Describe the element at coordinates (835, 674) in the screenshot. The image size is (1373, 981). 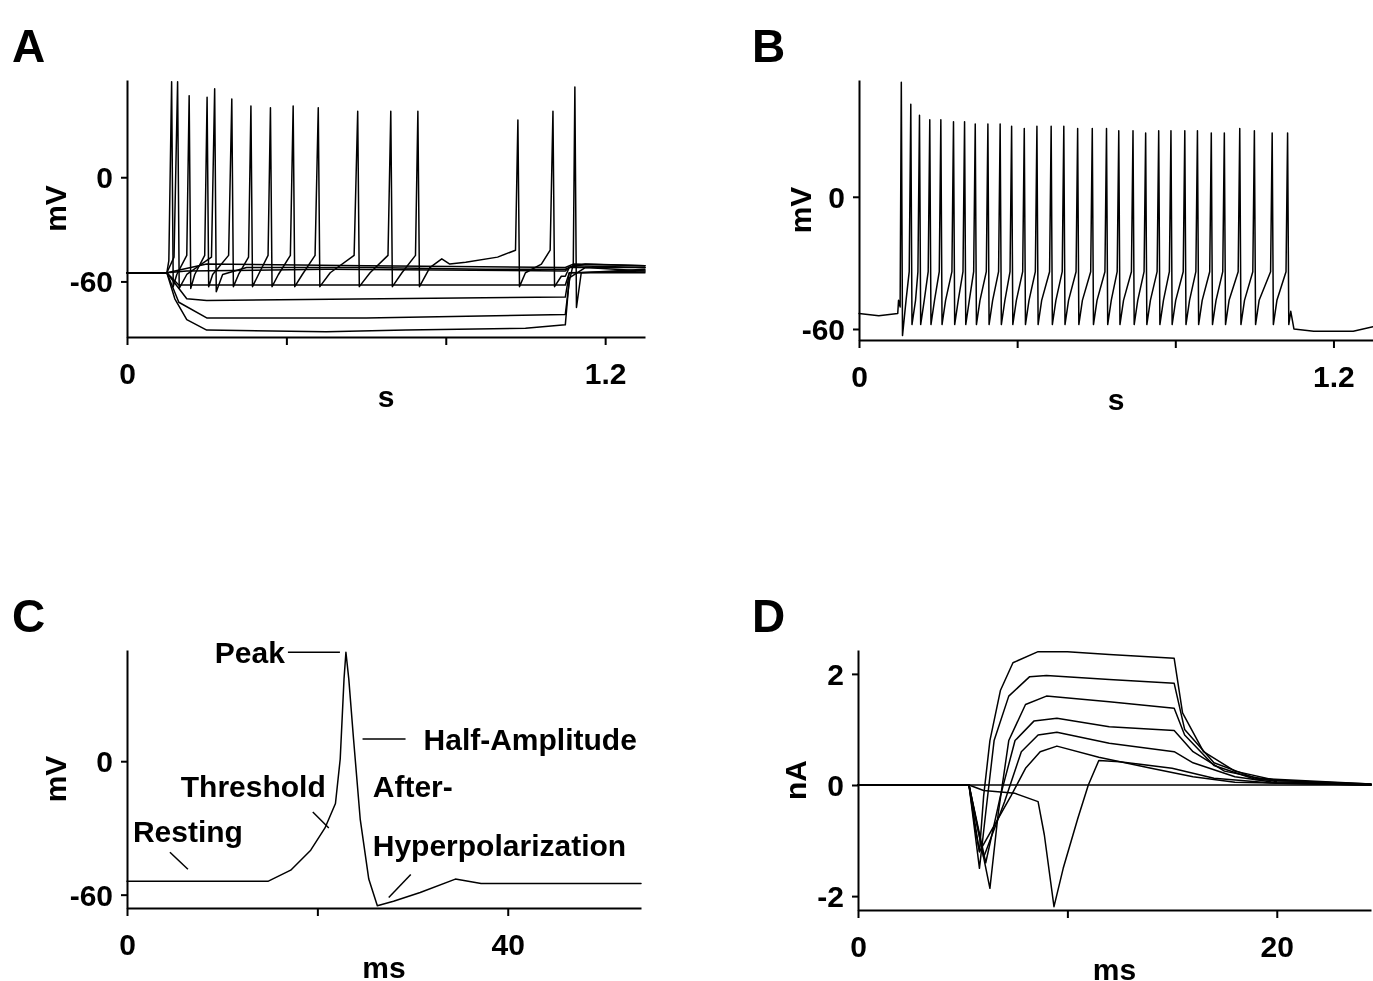
I see `y-tick-label: 2` at that location.